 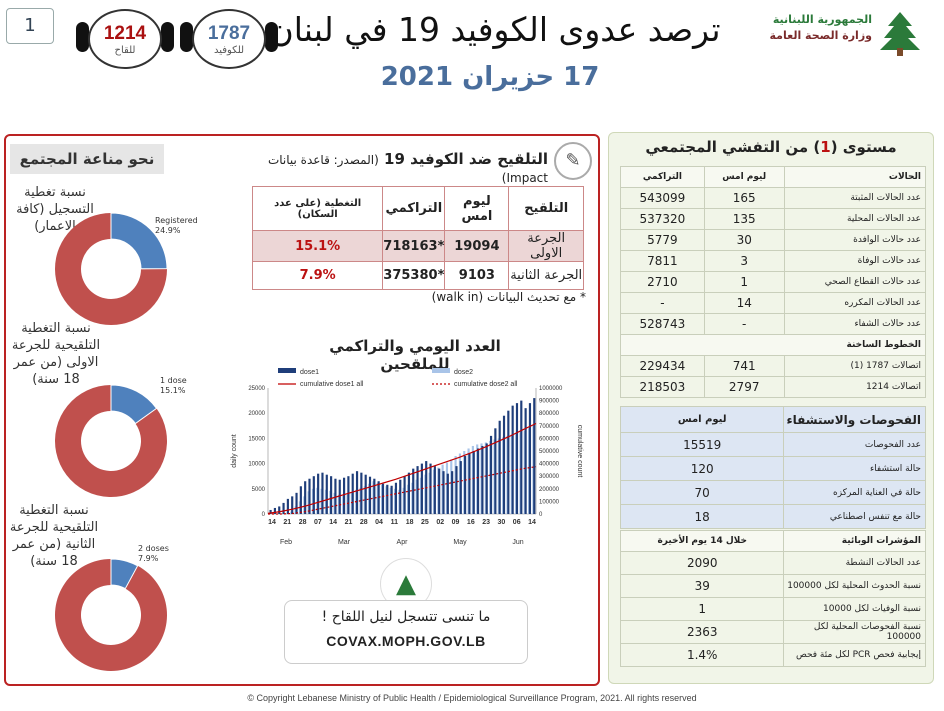 What do you see at coordinates (854, 632) in the screenshot?
I see `table-cell: نسبة الفحوصات المحلية لكل 100000` at bounding box center [854, 632].